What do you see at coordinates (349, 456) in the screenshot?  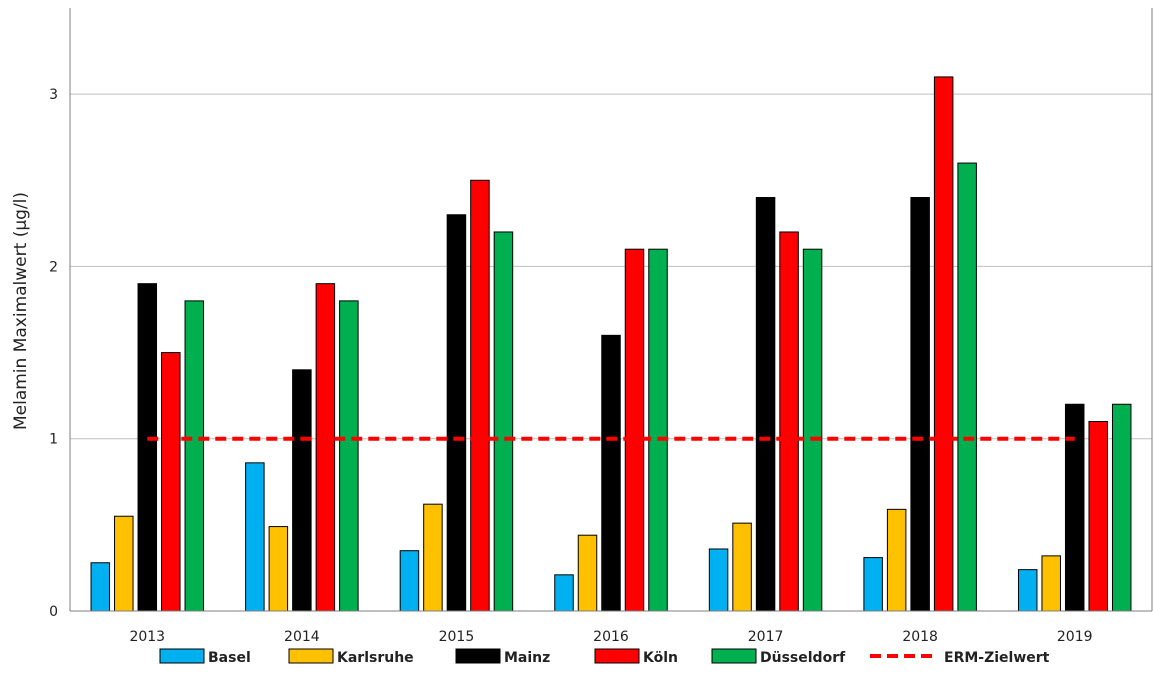 I see `bar-düsseldorf-2014` at bounding box center [349, 456].